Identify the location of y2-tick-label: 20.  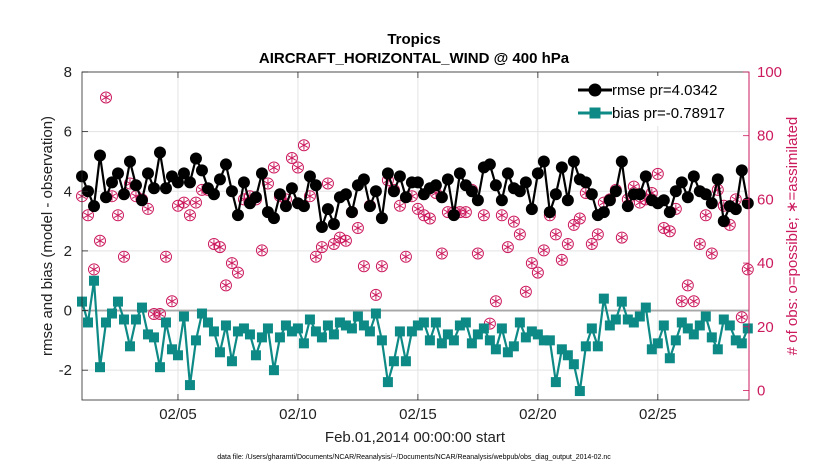
(765, 327).